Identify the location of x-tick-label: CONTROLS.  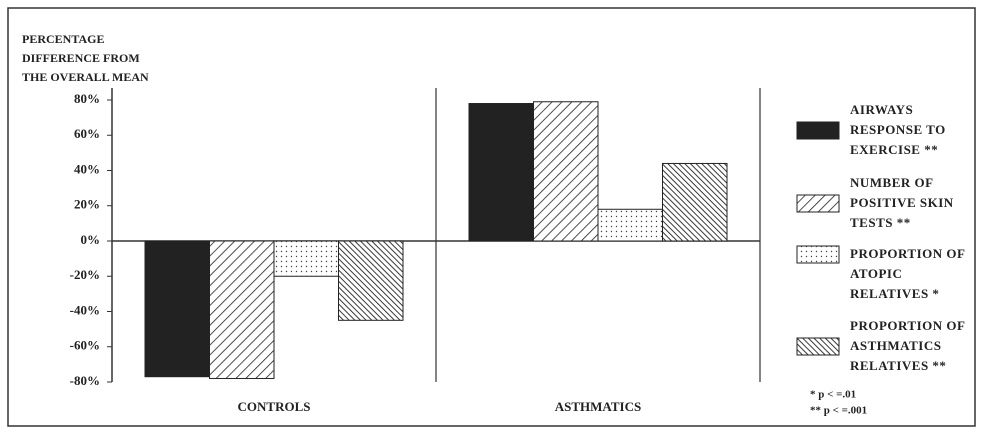
(274, 406).